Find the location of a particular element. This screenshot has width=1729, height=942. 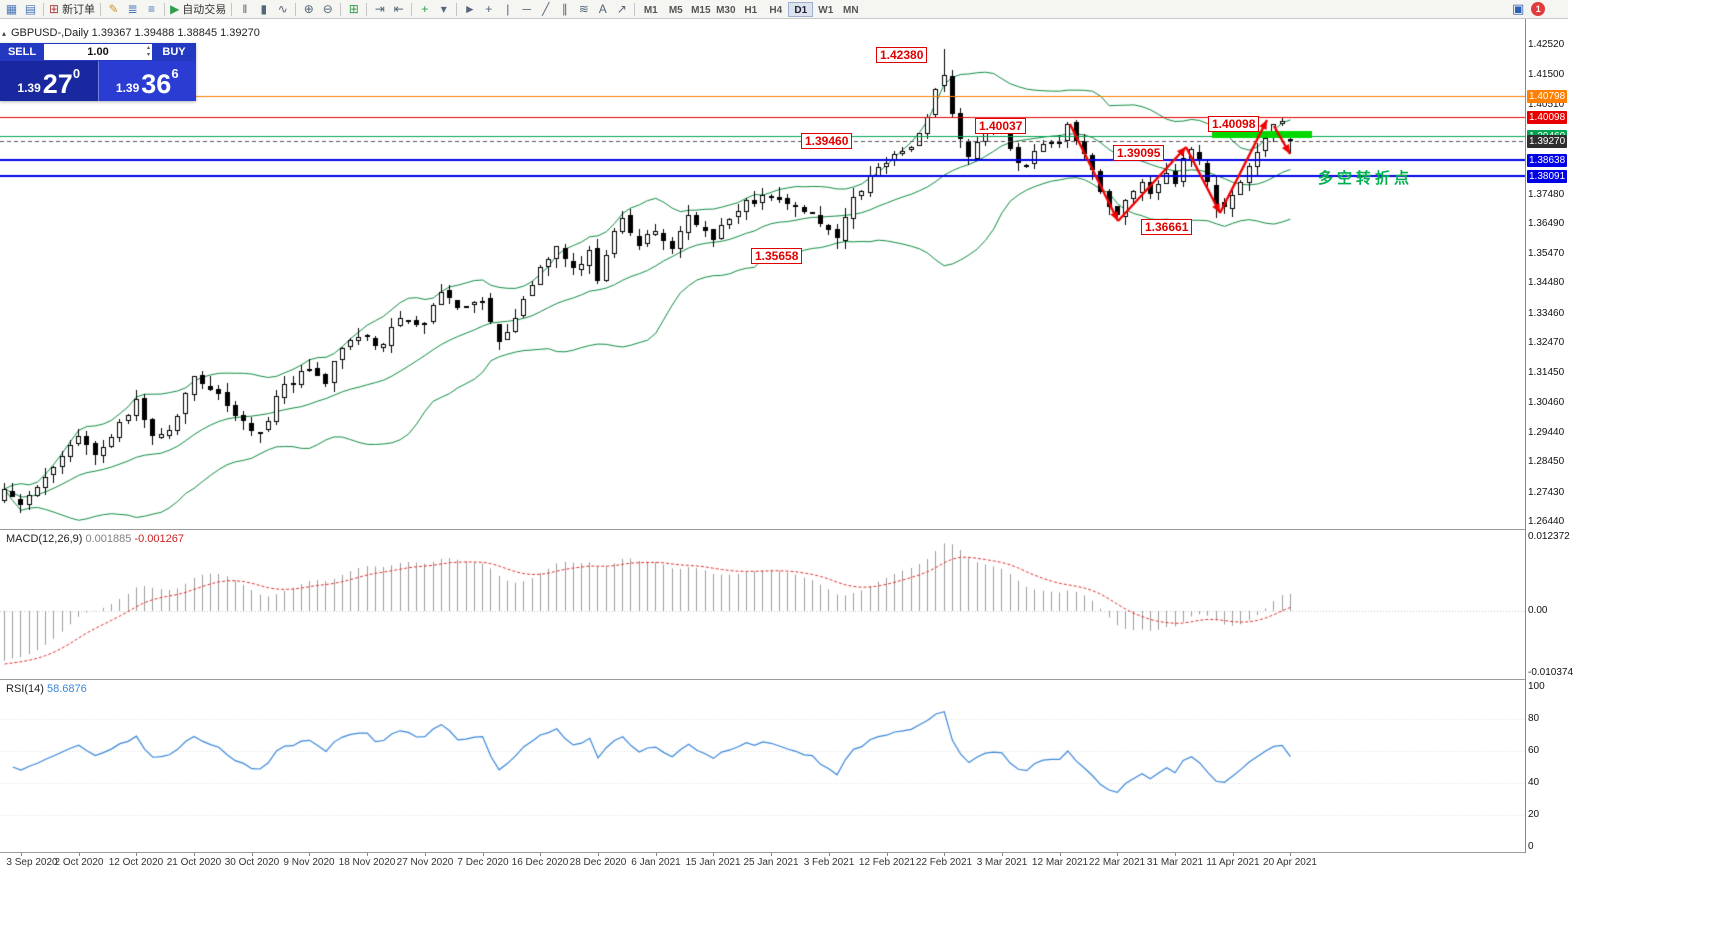

price-annotation-label: 1.39460 is located at coordinates (827, 141).